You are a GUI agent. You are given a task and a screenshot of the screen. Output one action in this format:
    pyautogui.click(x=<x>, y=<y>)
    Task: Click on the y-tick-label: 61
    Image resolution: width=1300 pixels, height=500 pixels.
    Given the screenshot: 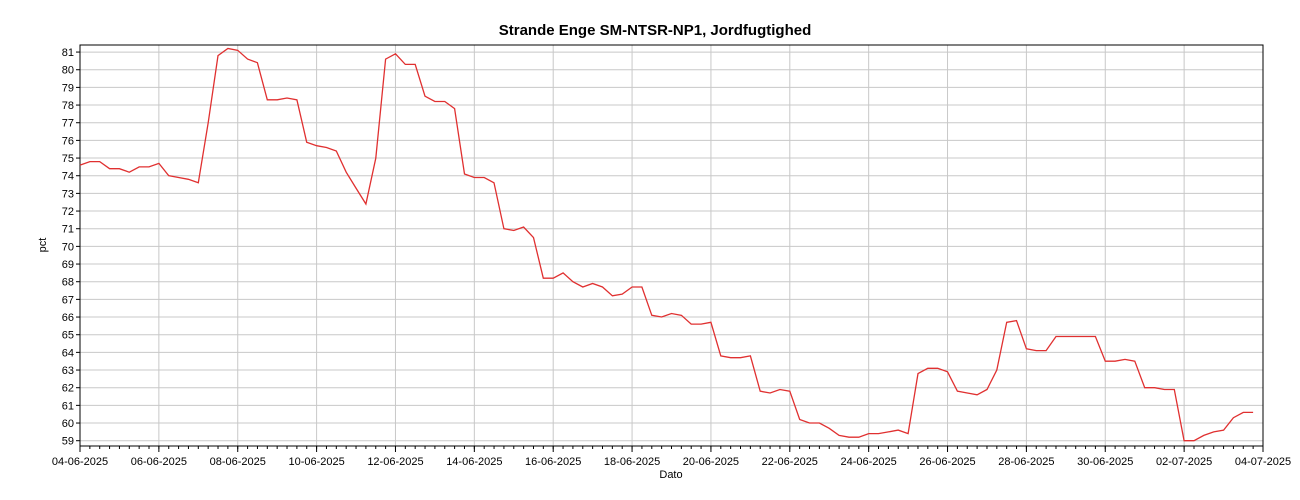 What is the action you would take?
    pyautogui.click(x=68, y=406)
    